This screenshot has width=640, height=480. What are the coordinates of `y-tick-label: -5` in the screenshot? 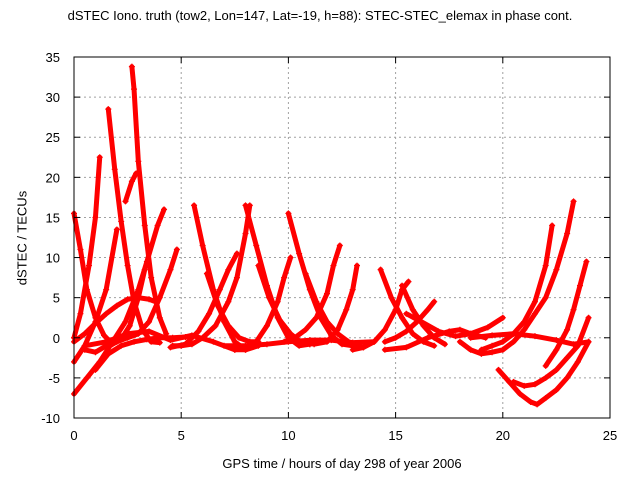 It's located at (54, 378).